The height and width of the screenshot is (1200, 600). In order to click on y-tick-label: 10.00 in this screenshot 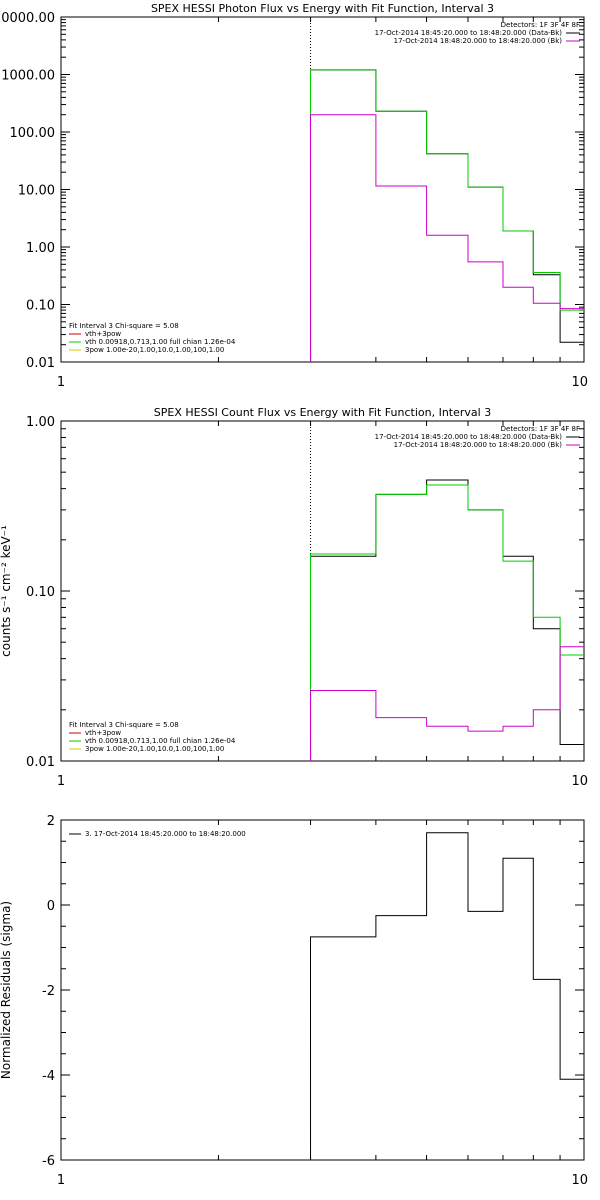, I will do `click(36, 191)`.